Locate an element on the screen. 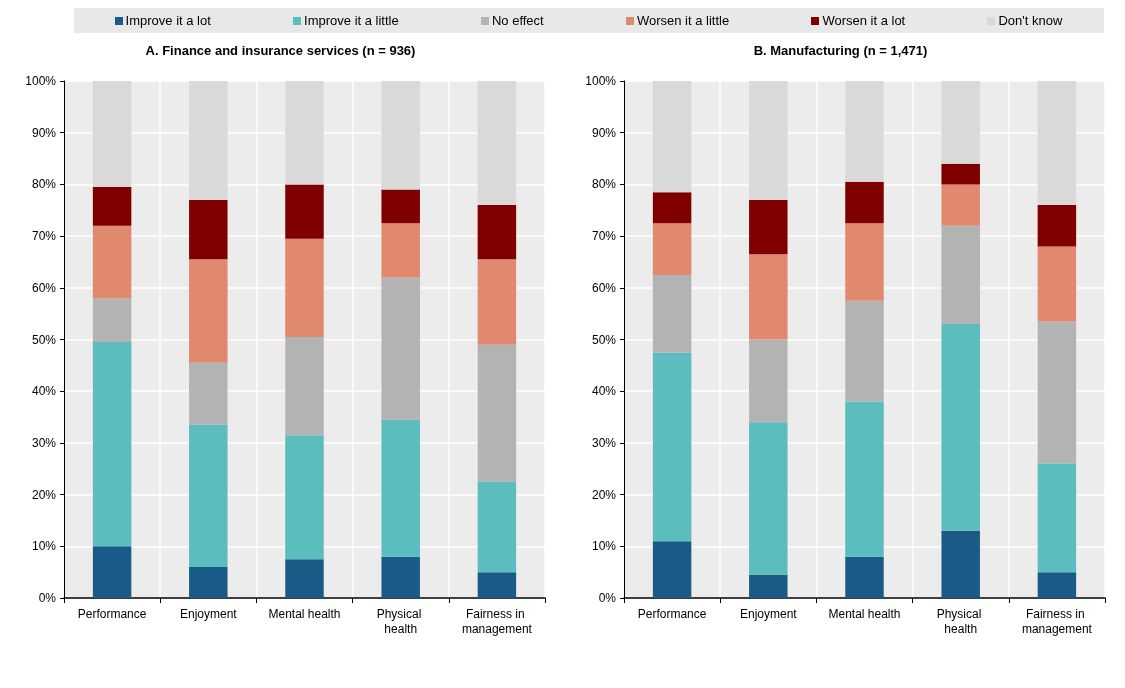  legend-label: Worsen it a lot is located at coordinates (864, 20).